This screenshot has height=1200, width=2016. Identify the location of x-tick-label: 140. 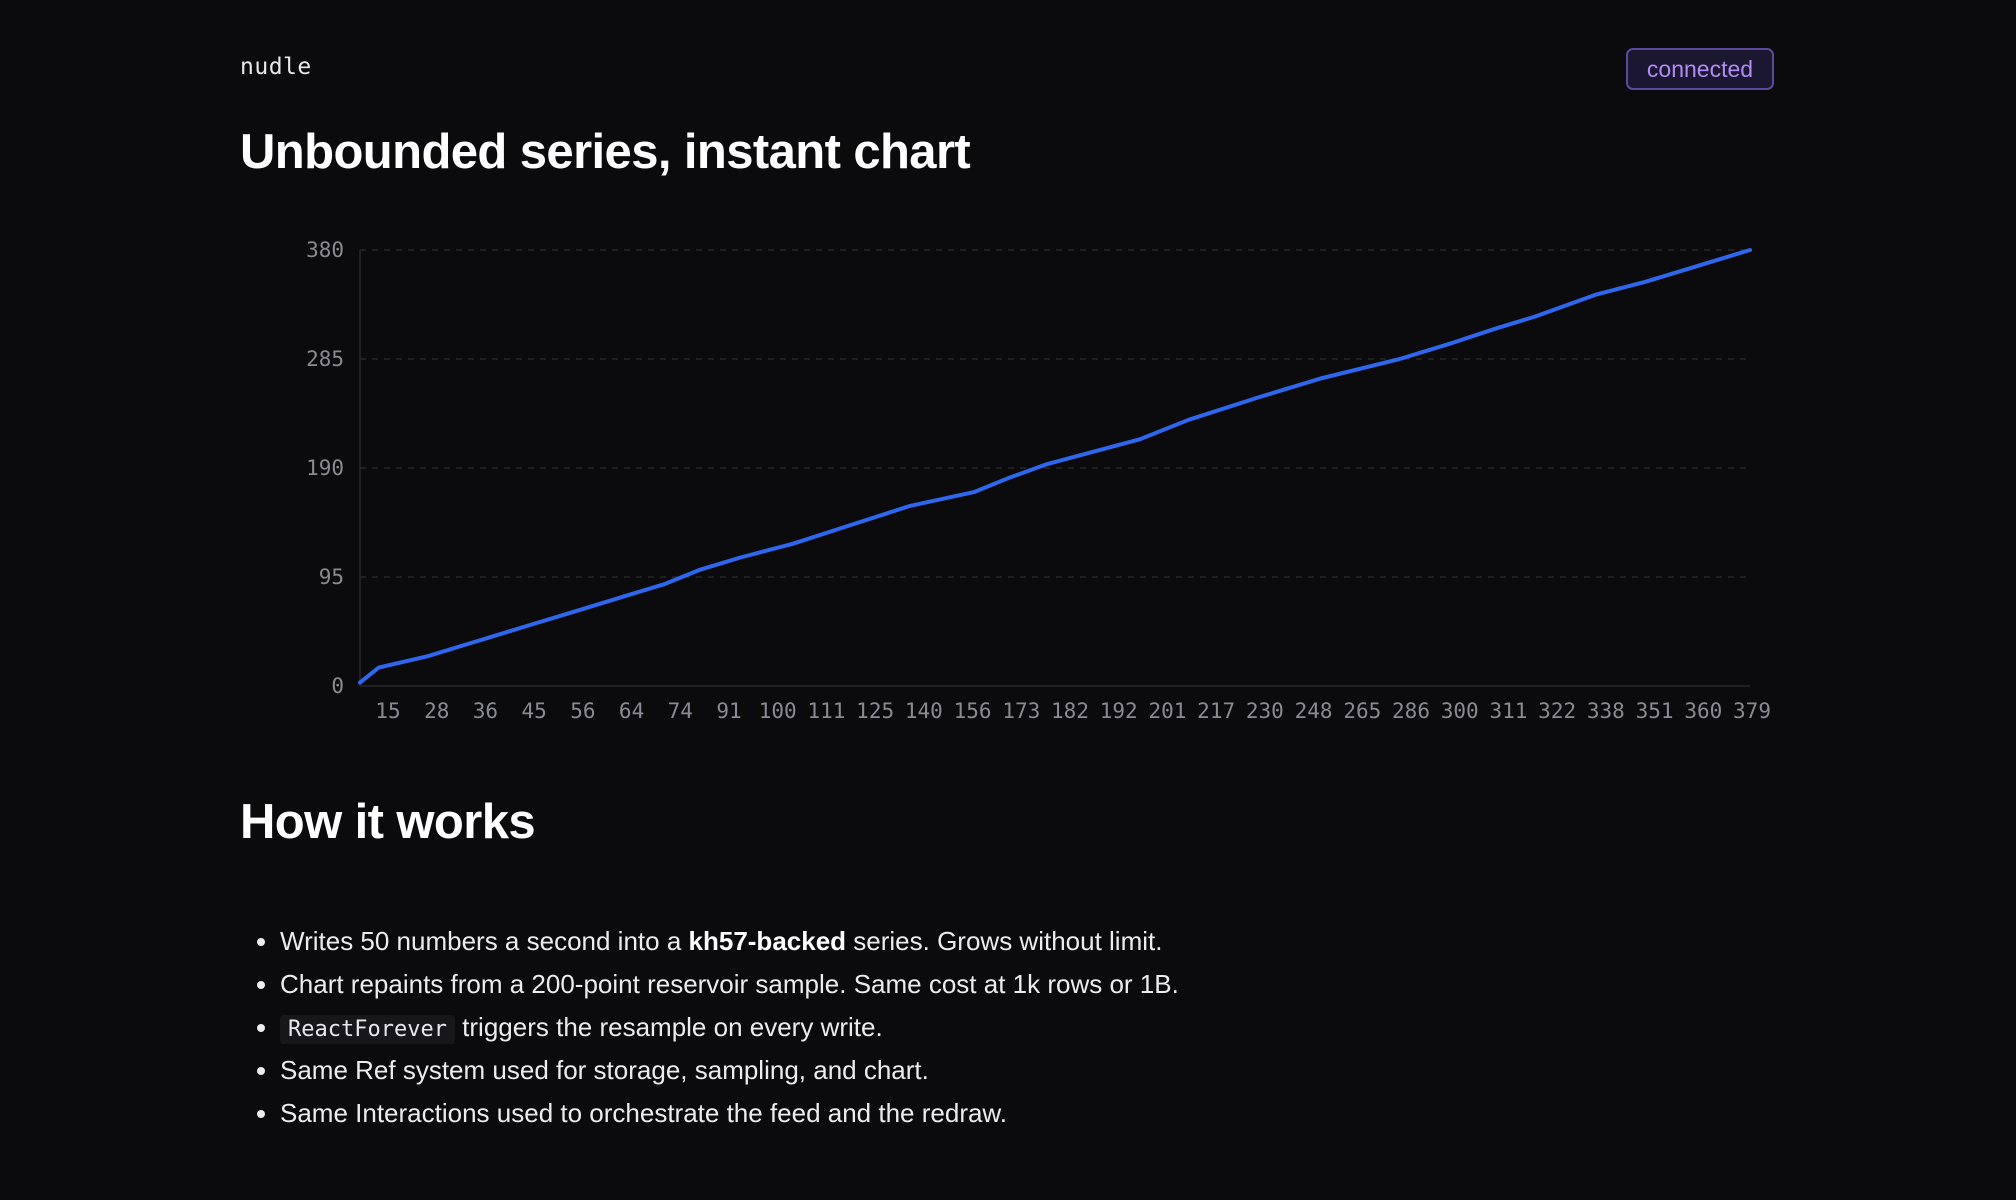
(924, 711).